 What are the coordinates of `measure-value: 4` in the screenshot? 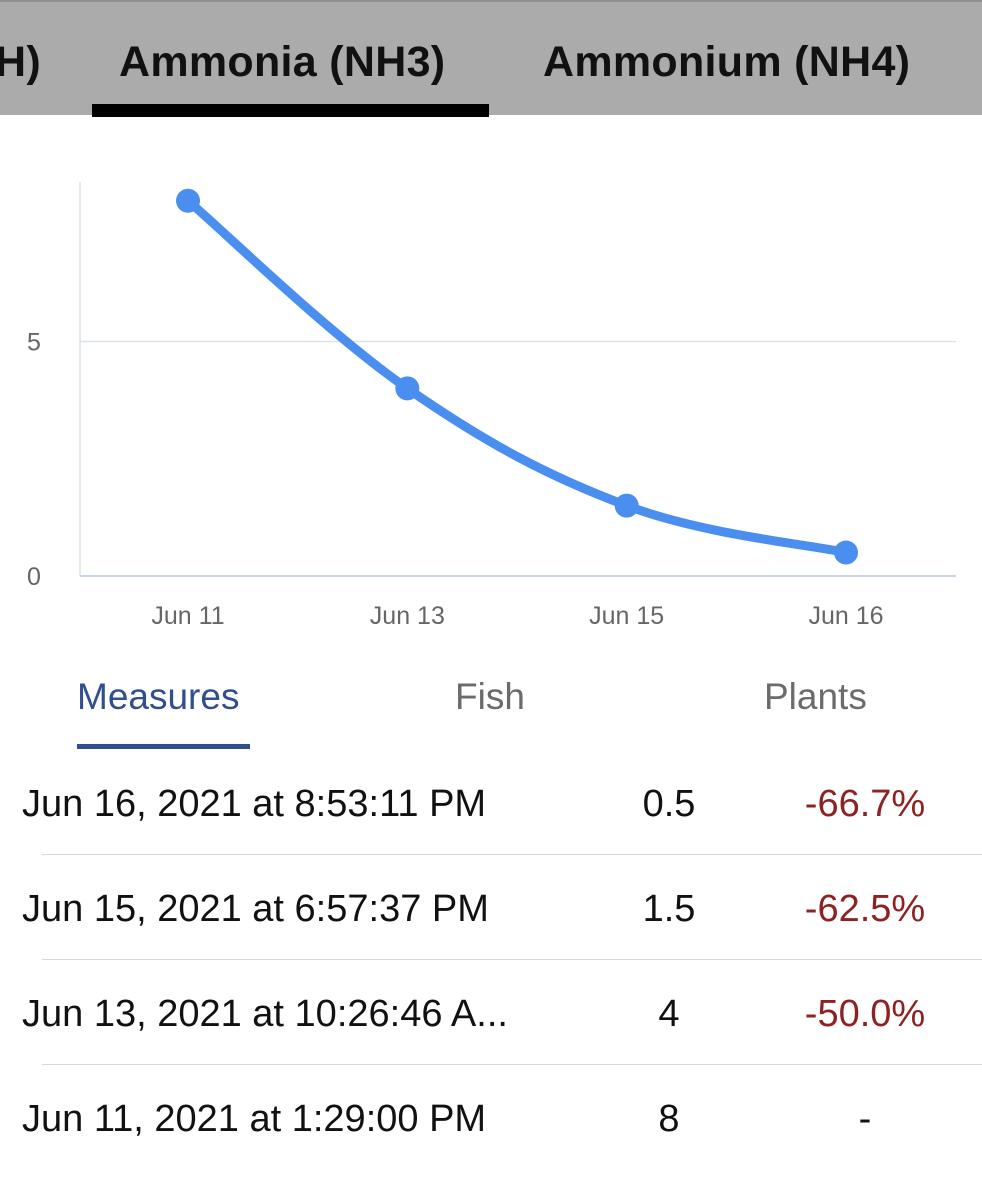 It's located at (669, 1014).